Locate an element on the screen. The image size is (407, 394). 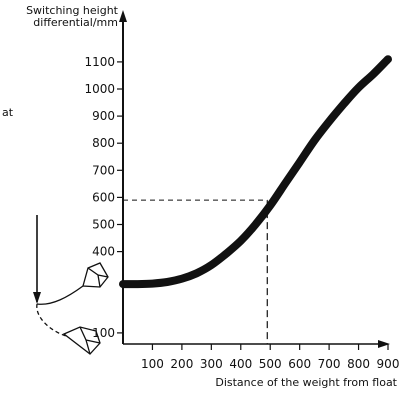
y-tick-label: 800 is located at coordinates (103, 143).